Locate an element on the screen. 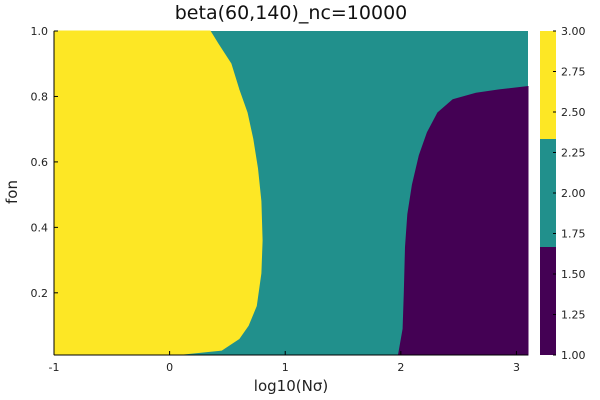 The width and height of the screenshot is (600, 400). colorbar-tick-label: 2.25 is located at coordinates (573, 153).